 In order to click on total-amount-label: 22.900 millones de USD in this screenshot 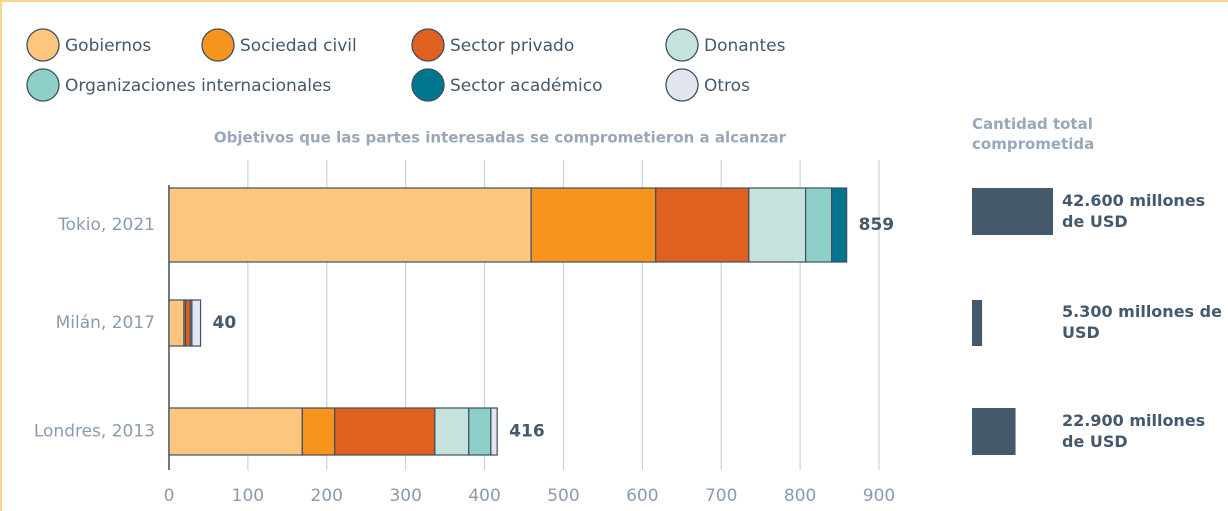, I will do `click(1134, 430)`.